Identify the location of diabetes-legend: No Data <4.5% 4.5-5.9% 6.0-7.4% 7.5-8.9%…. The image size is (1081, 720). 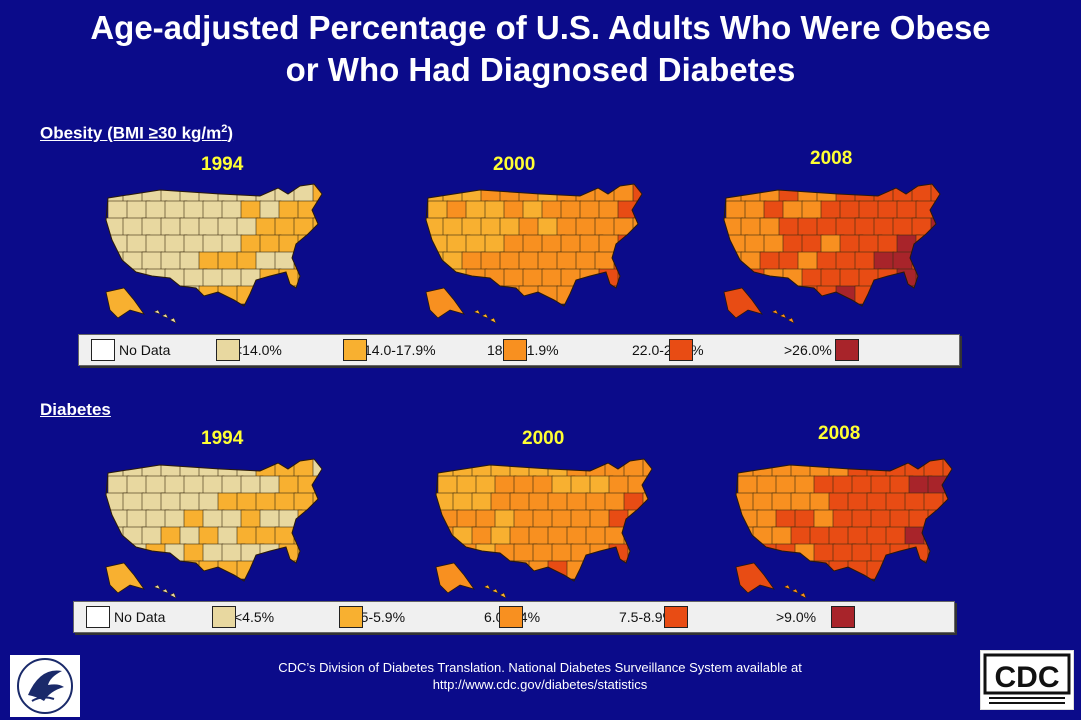
(514, 617).